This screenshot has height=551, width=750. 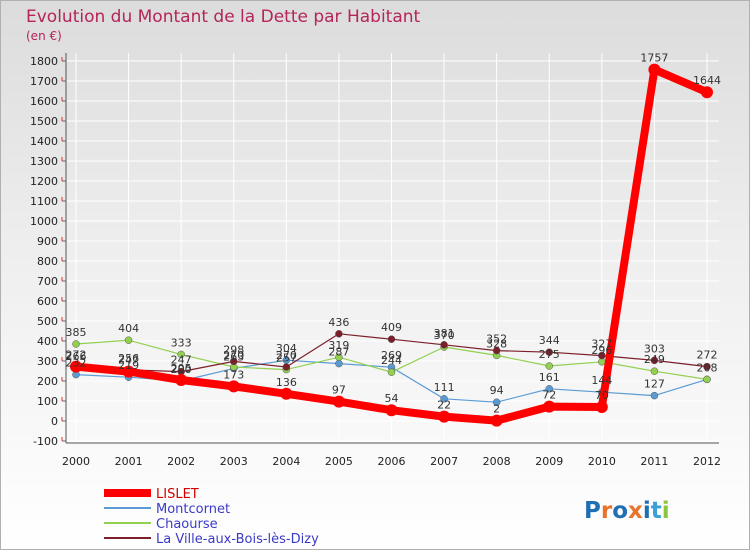 What do you see at coordinates (444, 405) in the screenshot?
I see `data-label: 22` at bounding box center [444, 405].